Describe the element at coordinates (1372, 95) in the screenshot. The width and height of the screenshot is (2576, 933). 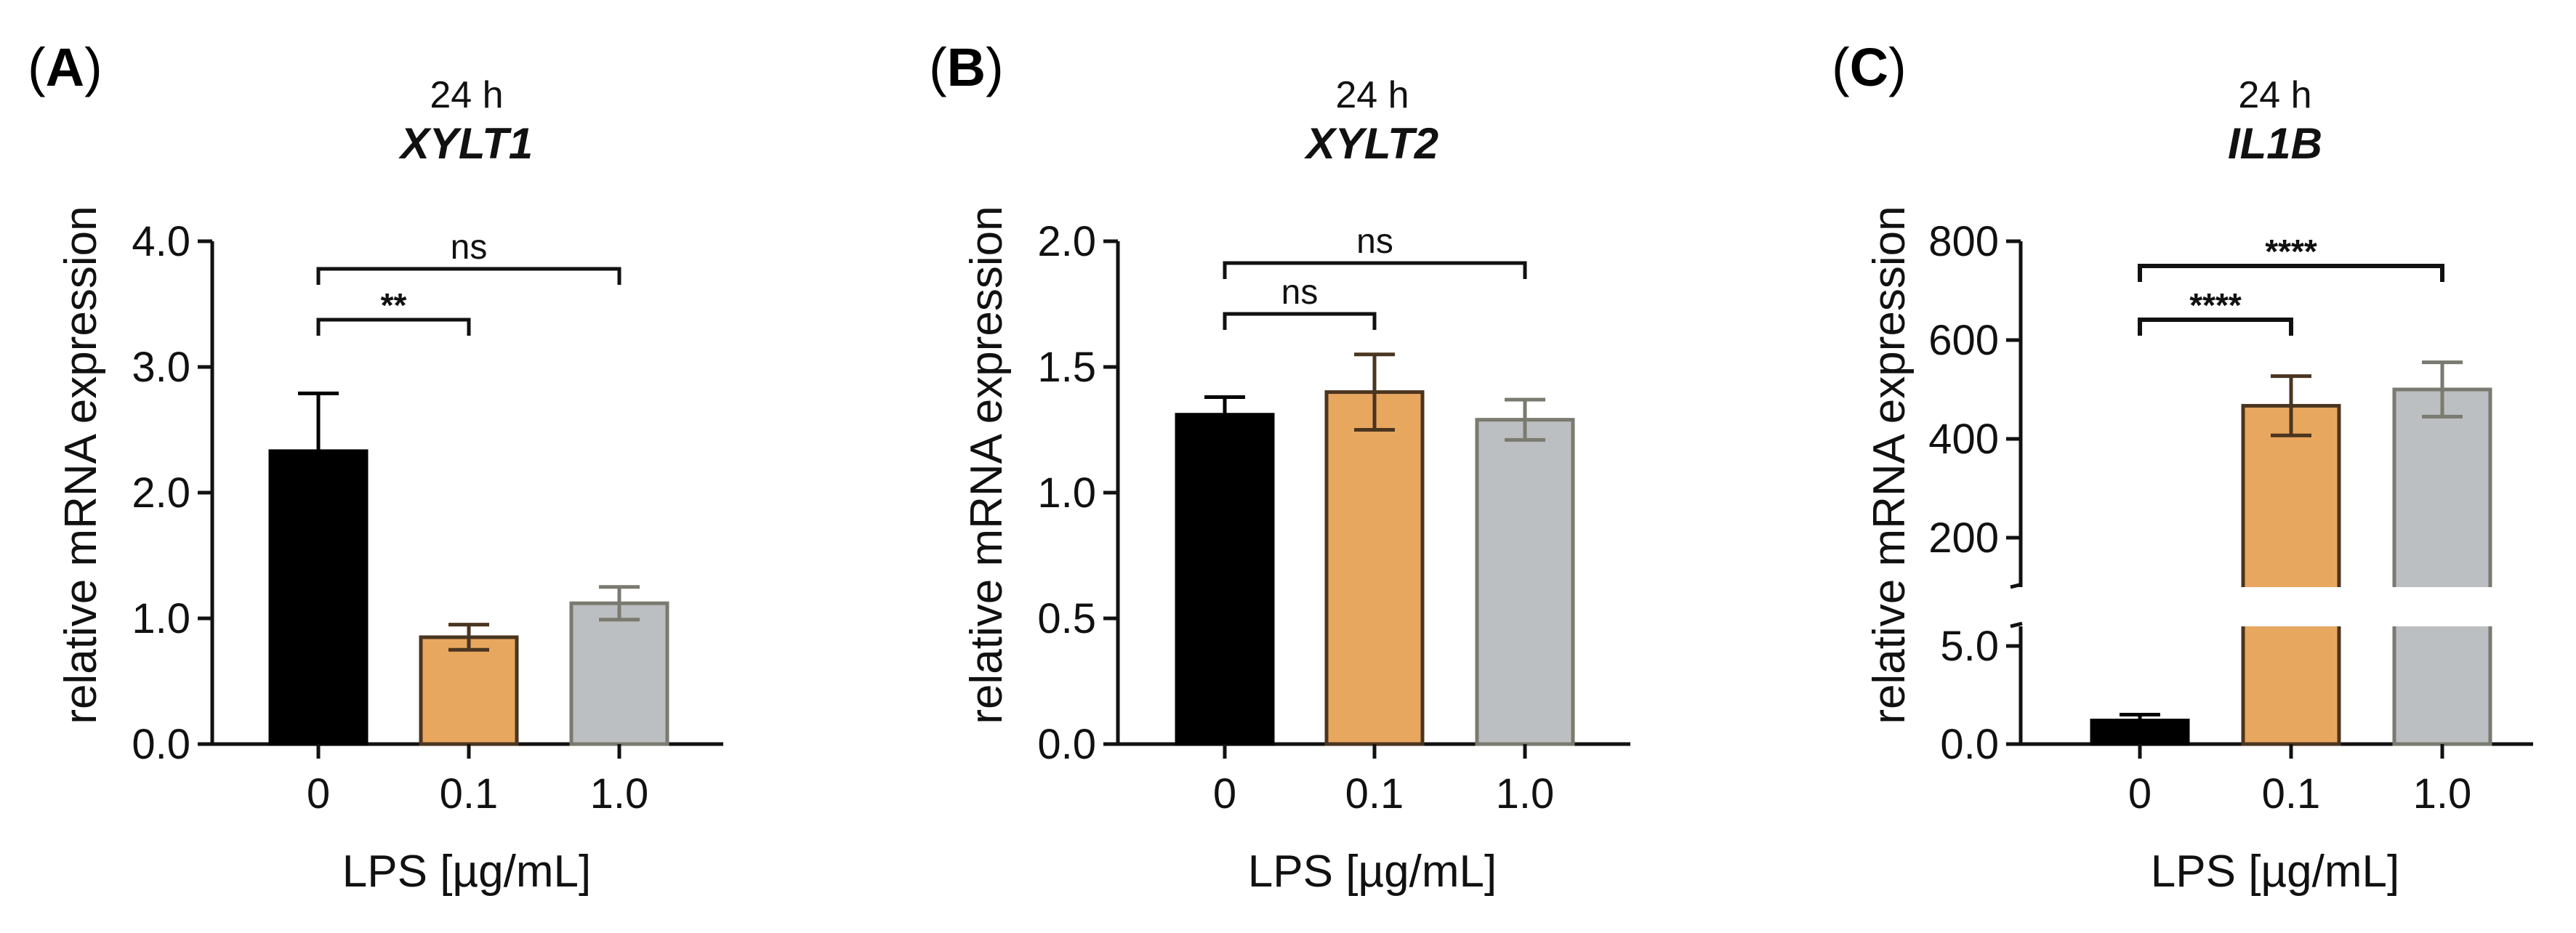
I see `panel-b-condition: 24 h` at that location.